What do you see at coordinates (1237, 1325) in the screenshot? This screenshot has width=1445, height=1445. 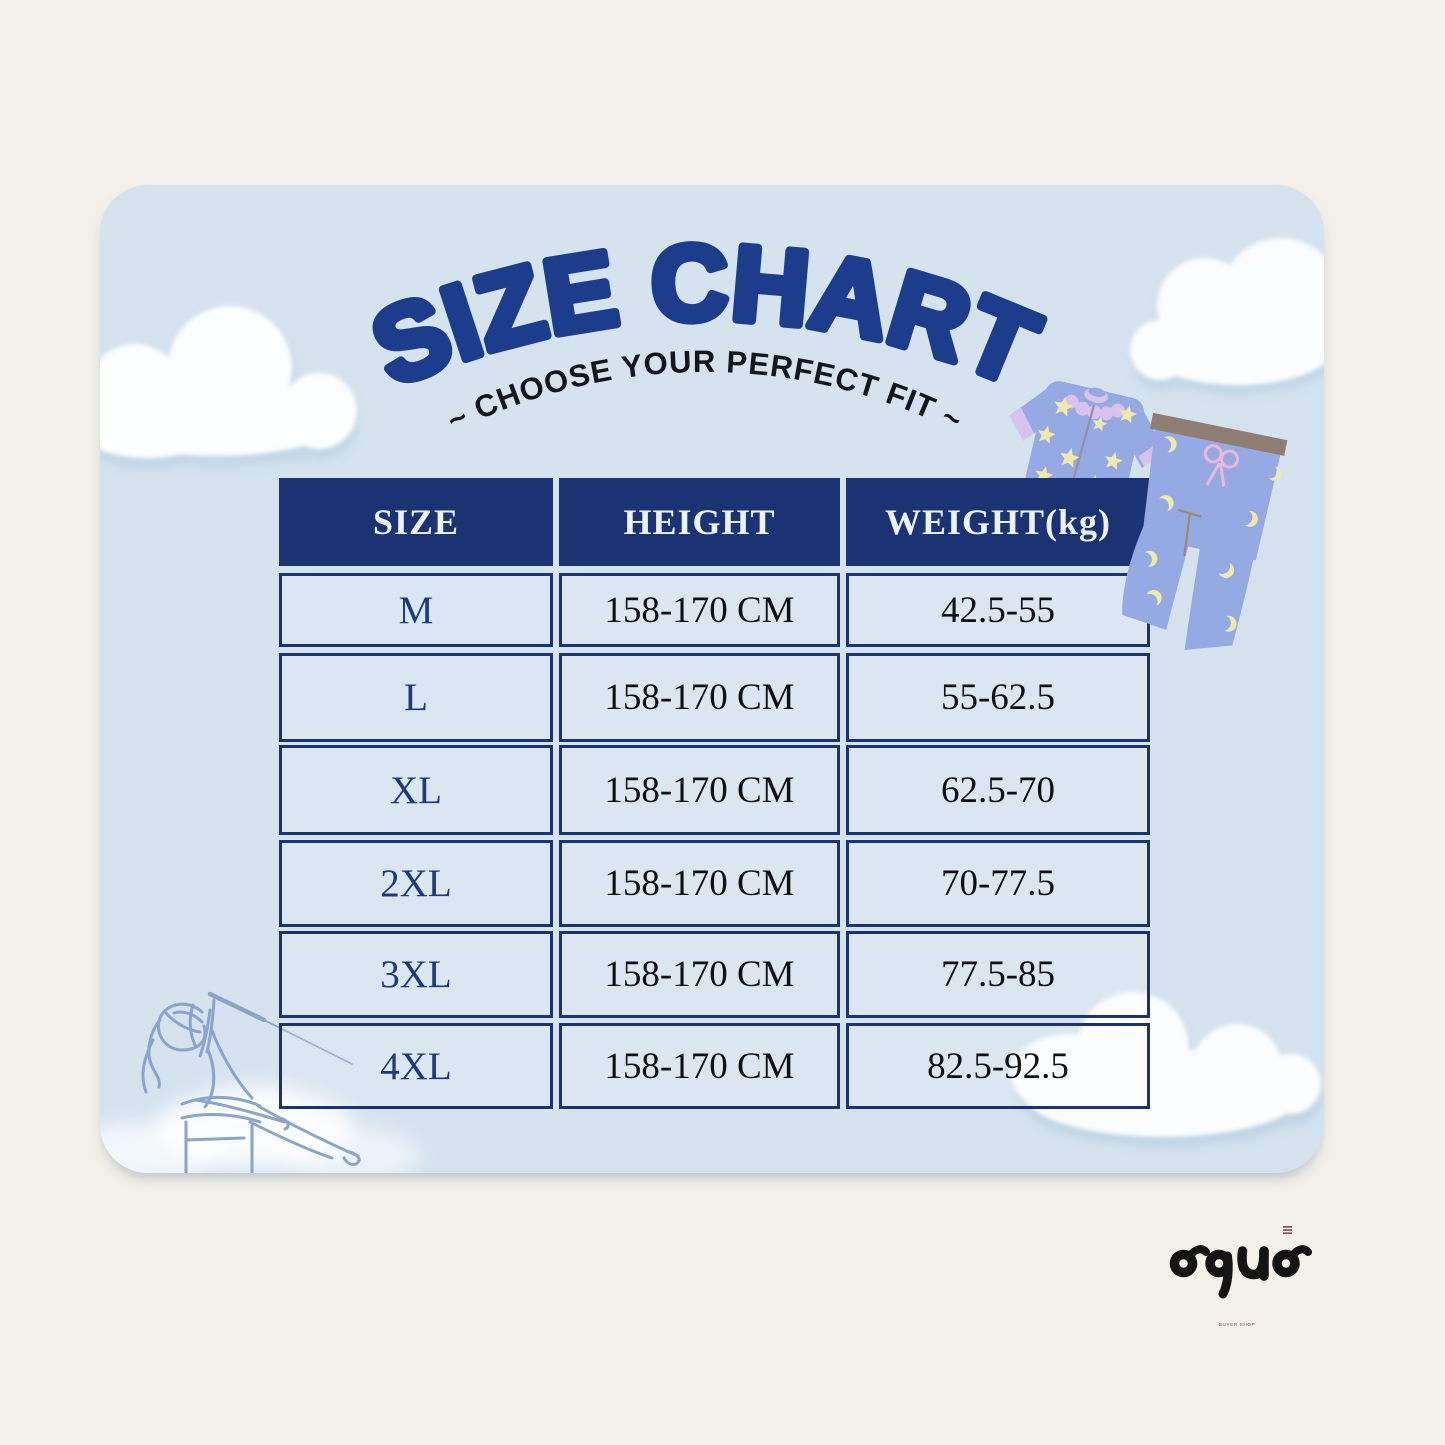 I see `svg-text: BUYER SHOP` at bounding box center [1237, 1325].